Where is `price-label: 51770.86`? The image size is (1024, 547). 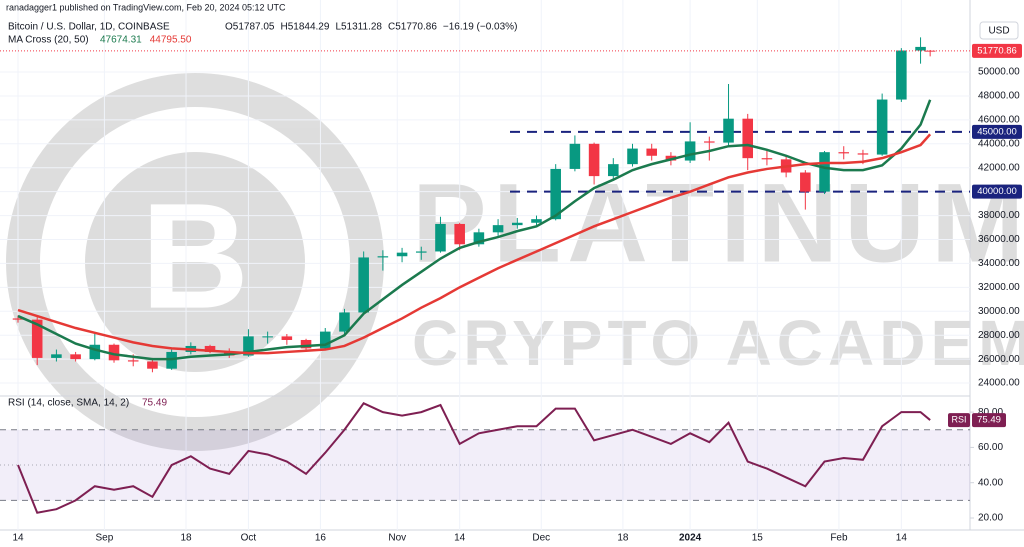 price-label: 51770.86 is located at coordinates (997, 50).